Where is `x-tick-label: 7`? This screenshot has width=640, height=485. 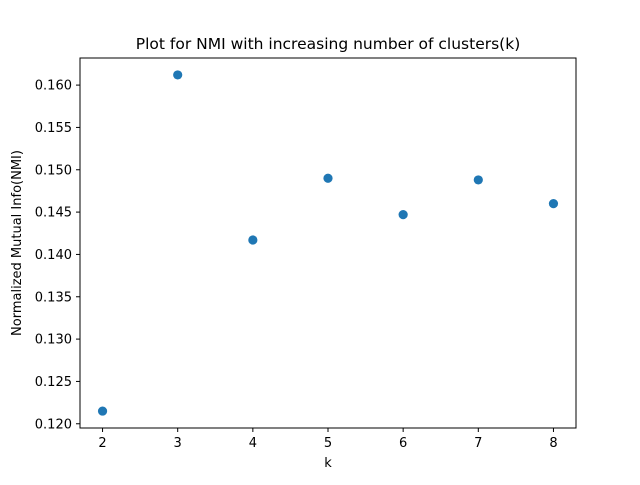
x-tick-label: 7 is located at coordinates (478, 443).